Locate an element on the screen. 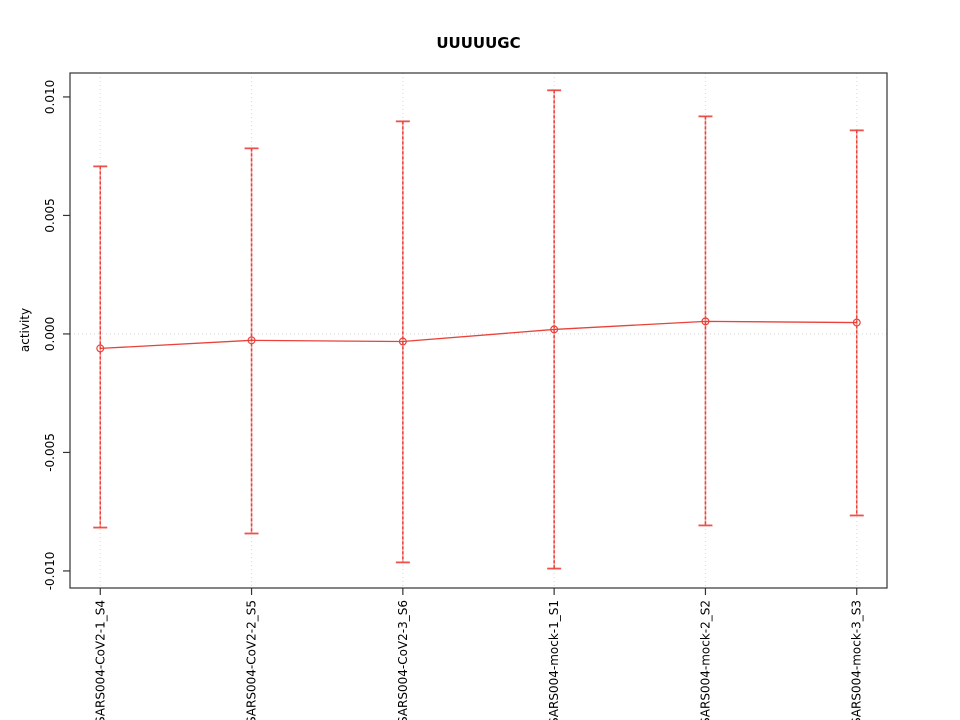 The width and height of the screenshot is (960, 720). x-tick-label: SARS004-mock-1_S1 is located at coordinates (554, 660).